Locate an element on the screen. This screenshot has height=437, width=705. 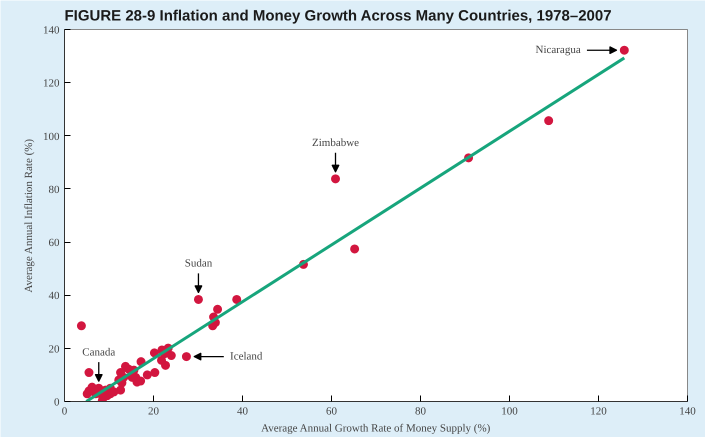
annotation: Canada is located at coordinates (99, 352).